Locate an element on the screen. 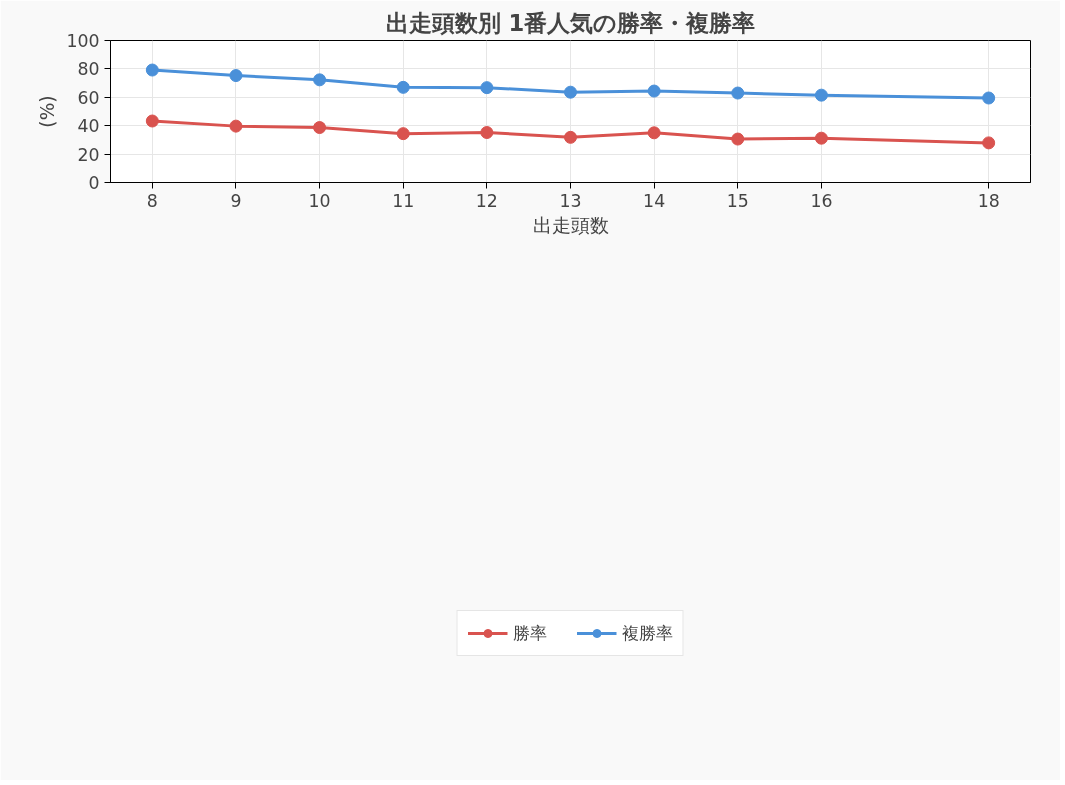  y-tick-label: 80 is located at coordinates (88, 69).